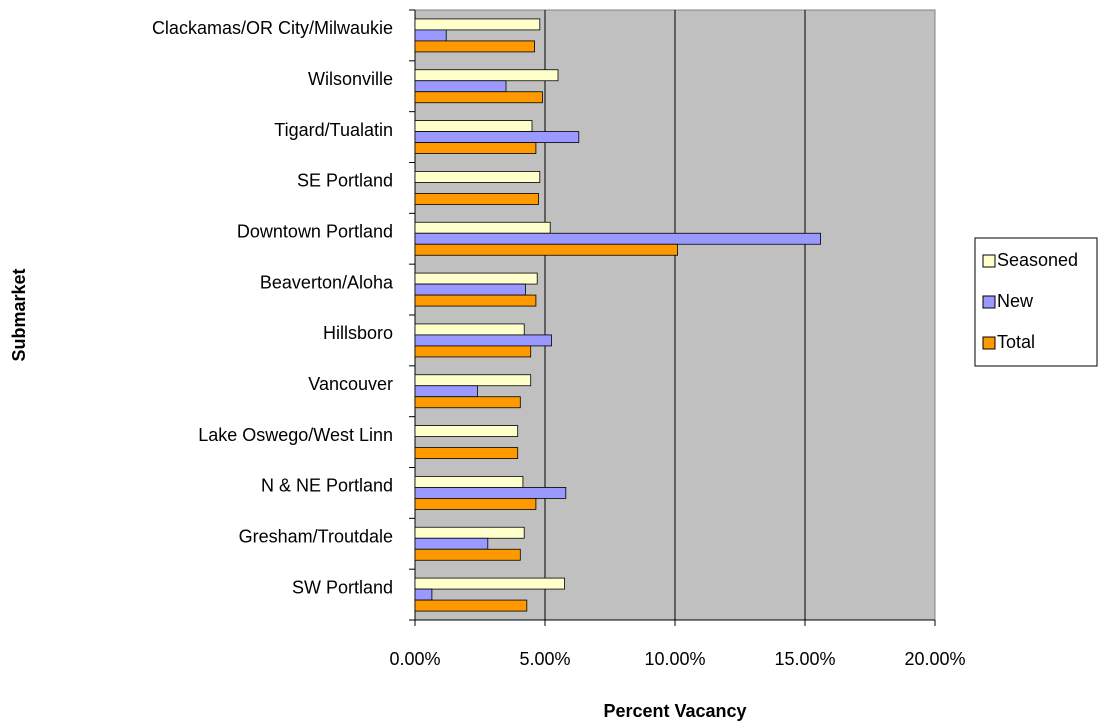 Image resolution: width=1100 pixels, height=725 pixels. Describe the element at coordinates (934, 659) in the screenshot. I see `x-tick-label: 20.00%` at that location.